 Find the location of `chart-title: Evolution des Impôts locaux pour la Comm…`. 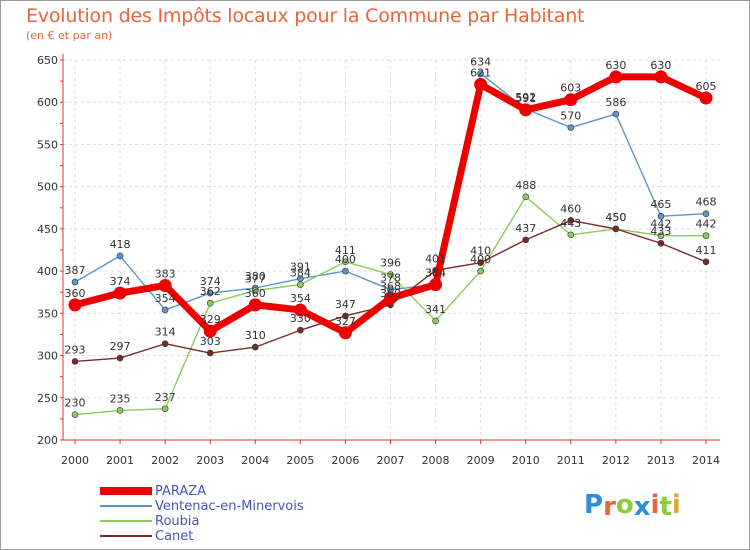

chart-title: Evolution des Impôts locaux pour la Comm… is located at coordinates (305, 16).